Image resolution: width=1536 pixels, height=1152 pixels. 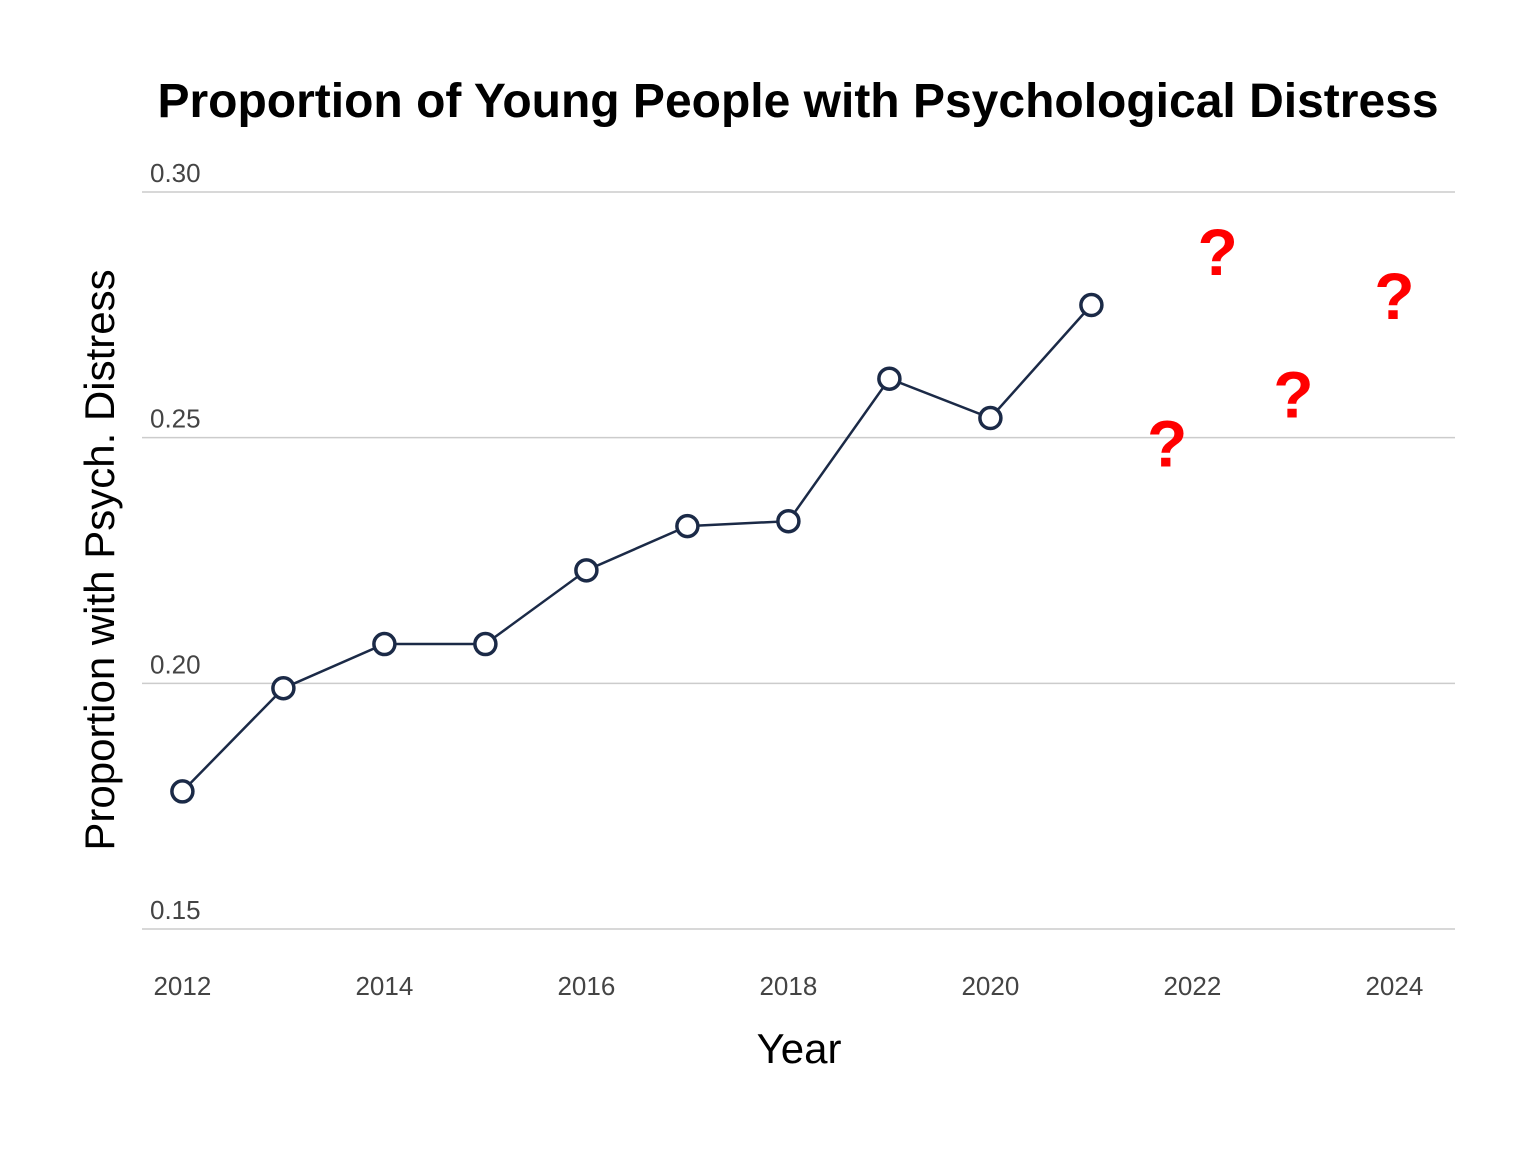 What do you see at coordinates (175, 910) in the screenshot?
I see `y-tick-label: 0.15` at bounding box center [175, 910].